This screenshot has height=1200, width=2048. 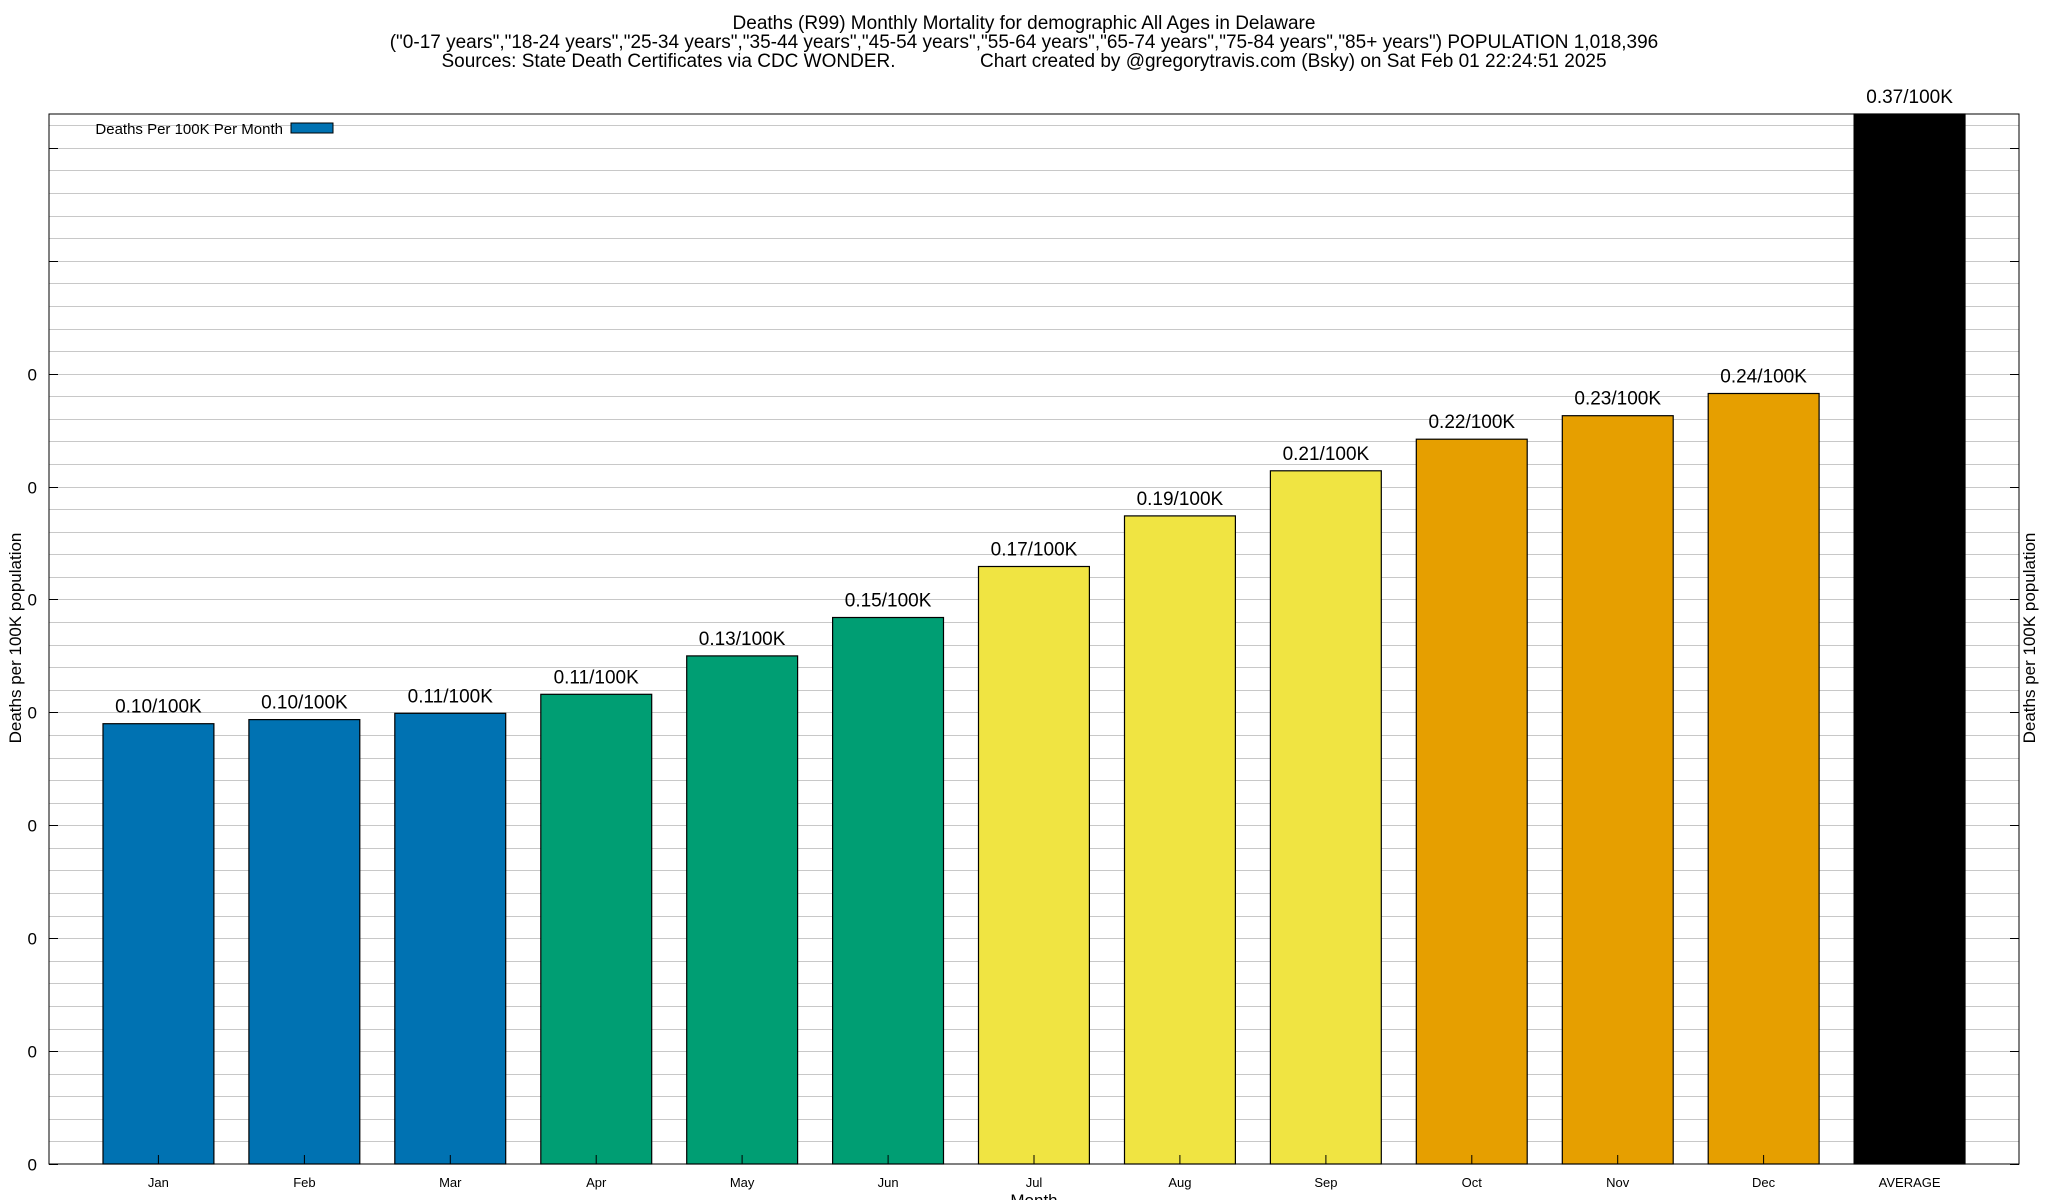 I want to click on x-tick-label: Nov, so click(x=1618, y=1182).